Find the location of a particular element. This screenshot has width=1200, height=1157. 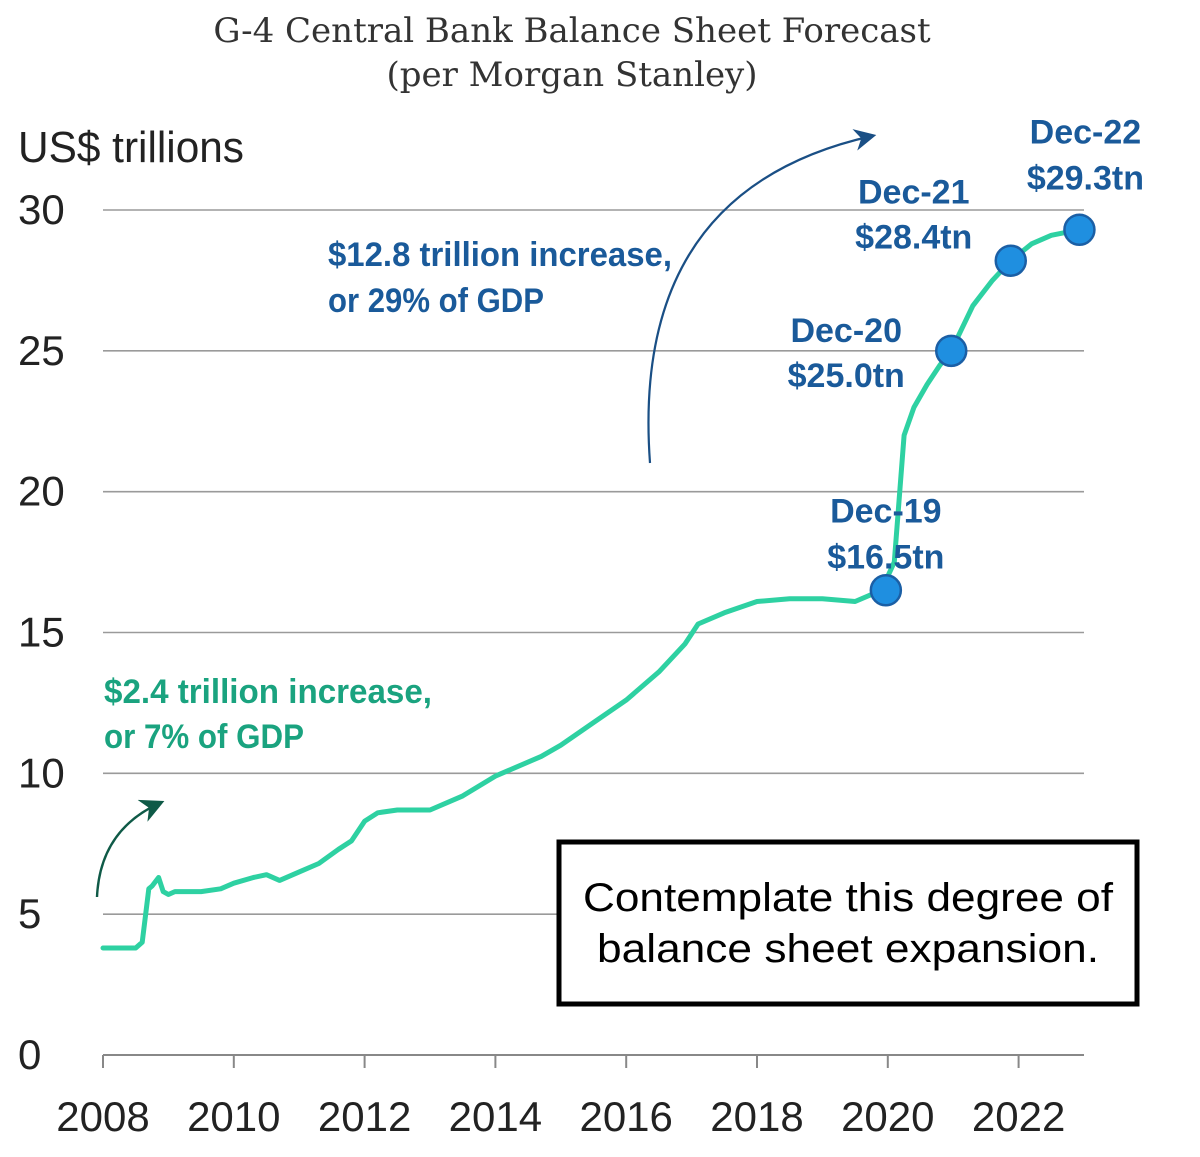

point-label-value: $25.0tn is located at coordinates (846, 376).